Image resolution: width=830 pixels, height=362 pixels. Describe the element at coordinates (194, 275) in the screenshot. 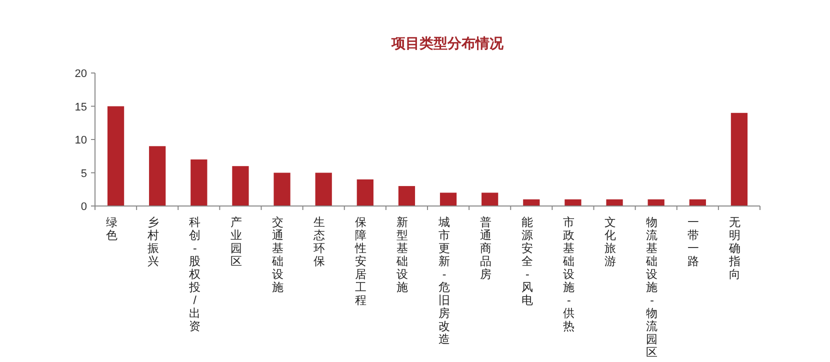

I see `category-label: 科创-股权投/出资` at that location.